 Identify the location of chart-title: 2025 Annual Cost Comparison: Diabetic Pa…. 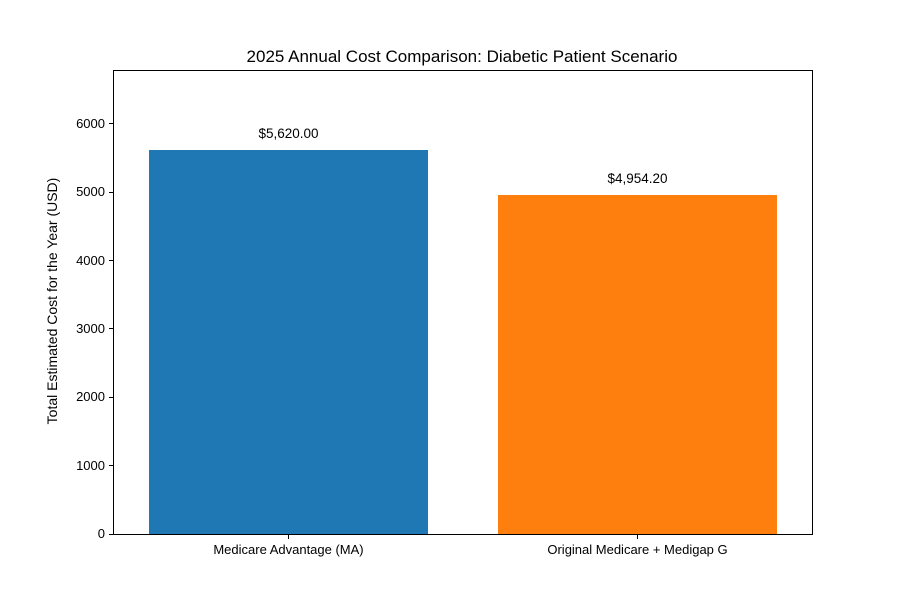
(462, 56).